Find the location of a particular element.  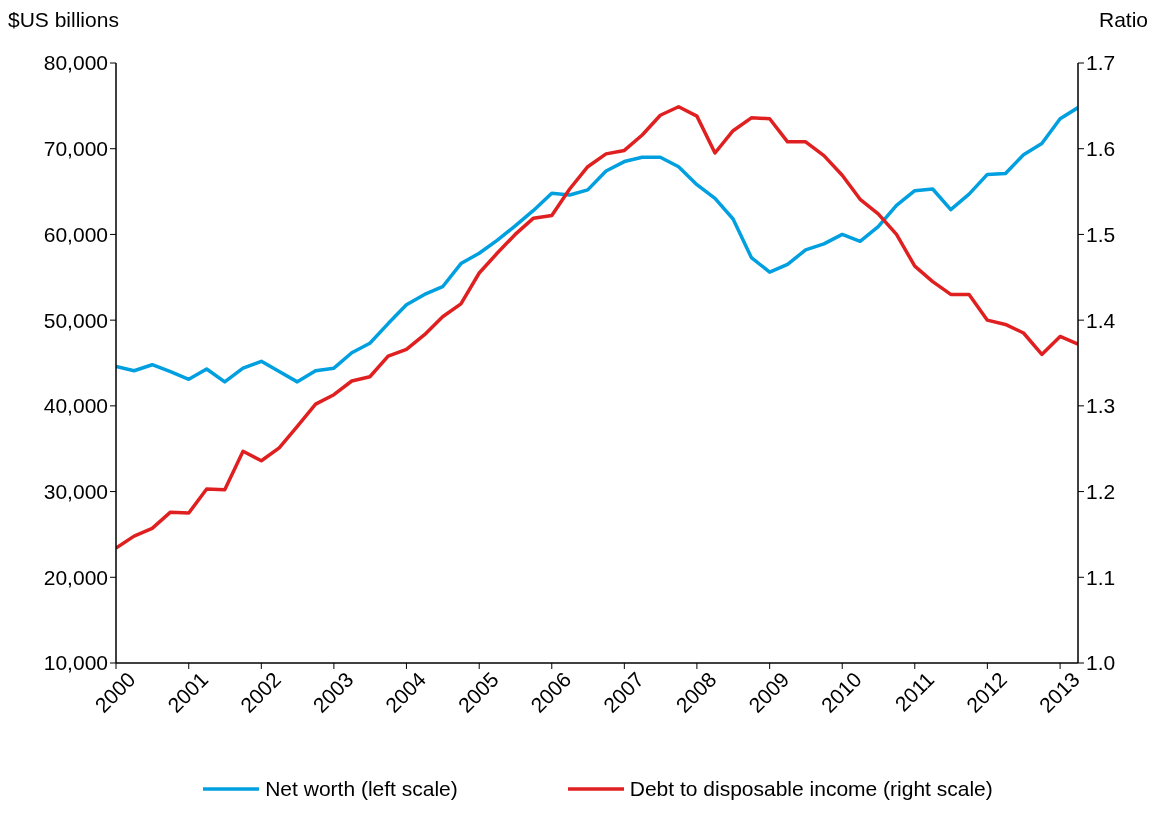

y2-tick-label: 1.5 is located at coordinates (1101, 234).